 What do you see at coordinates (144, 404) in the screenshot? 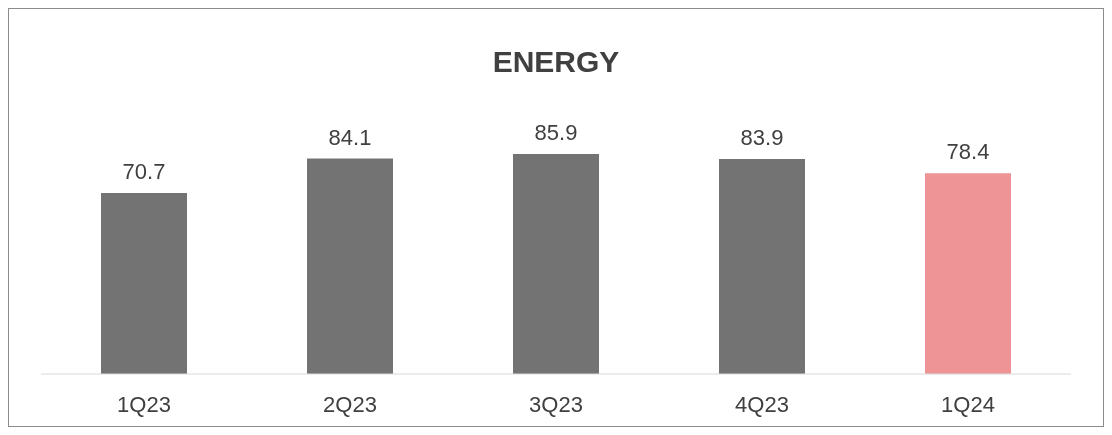
I see `x-tick-label: 1Q23` at bounding box center [144, 404].